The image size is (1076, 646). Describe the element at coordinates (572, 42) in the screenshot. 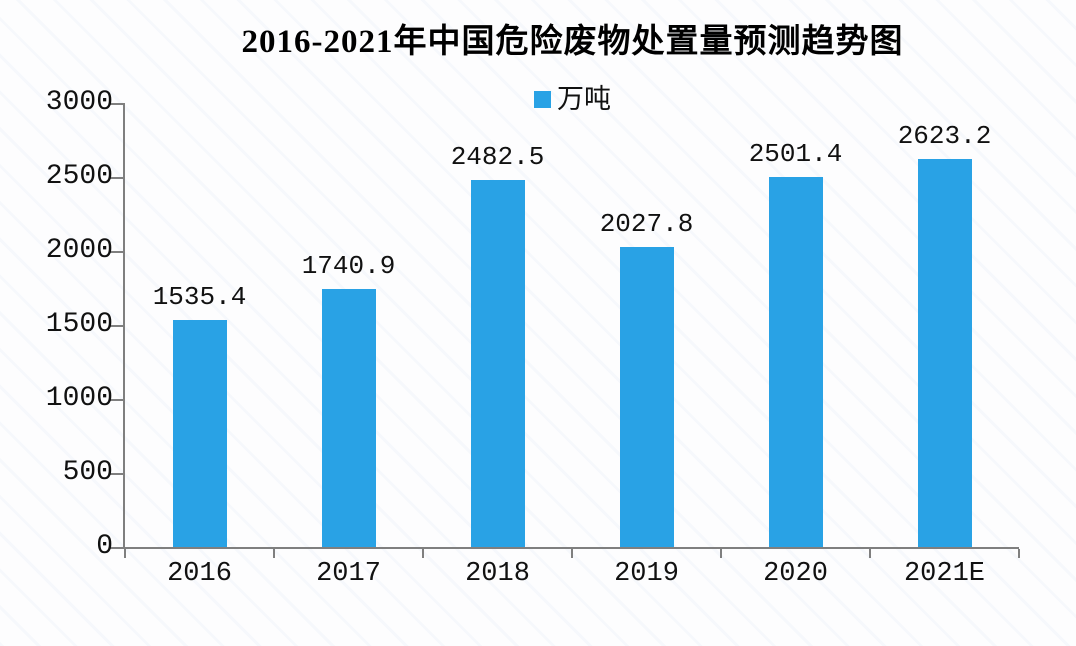

I see `chart-title: 2016-2021年中国危险废物处置量预测趋势图` at that location.